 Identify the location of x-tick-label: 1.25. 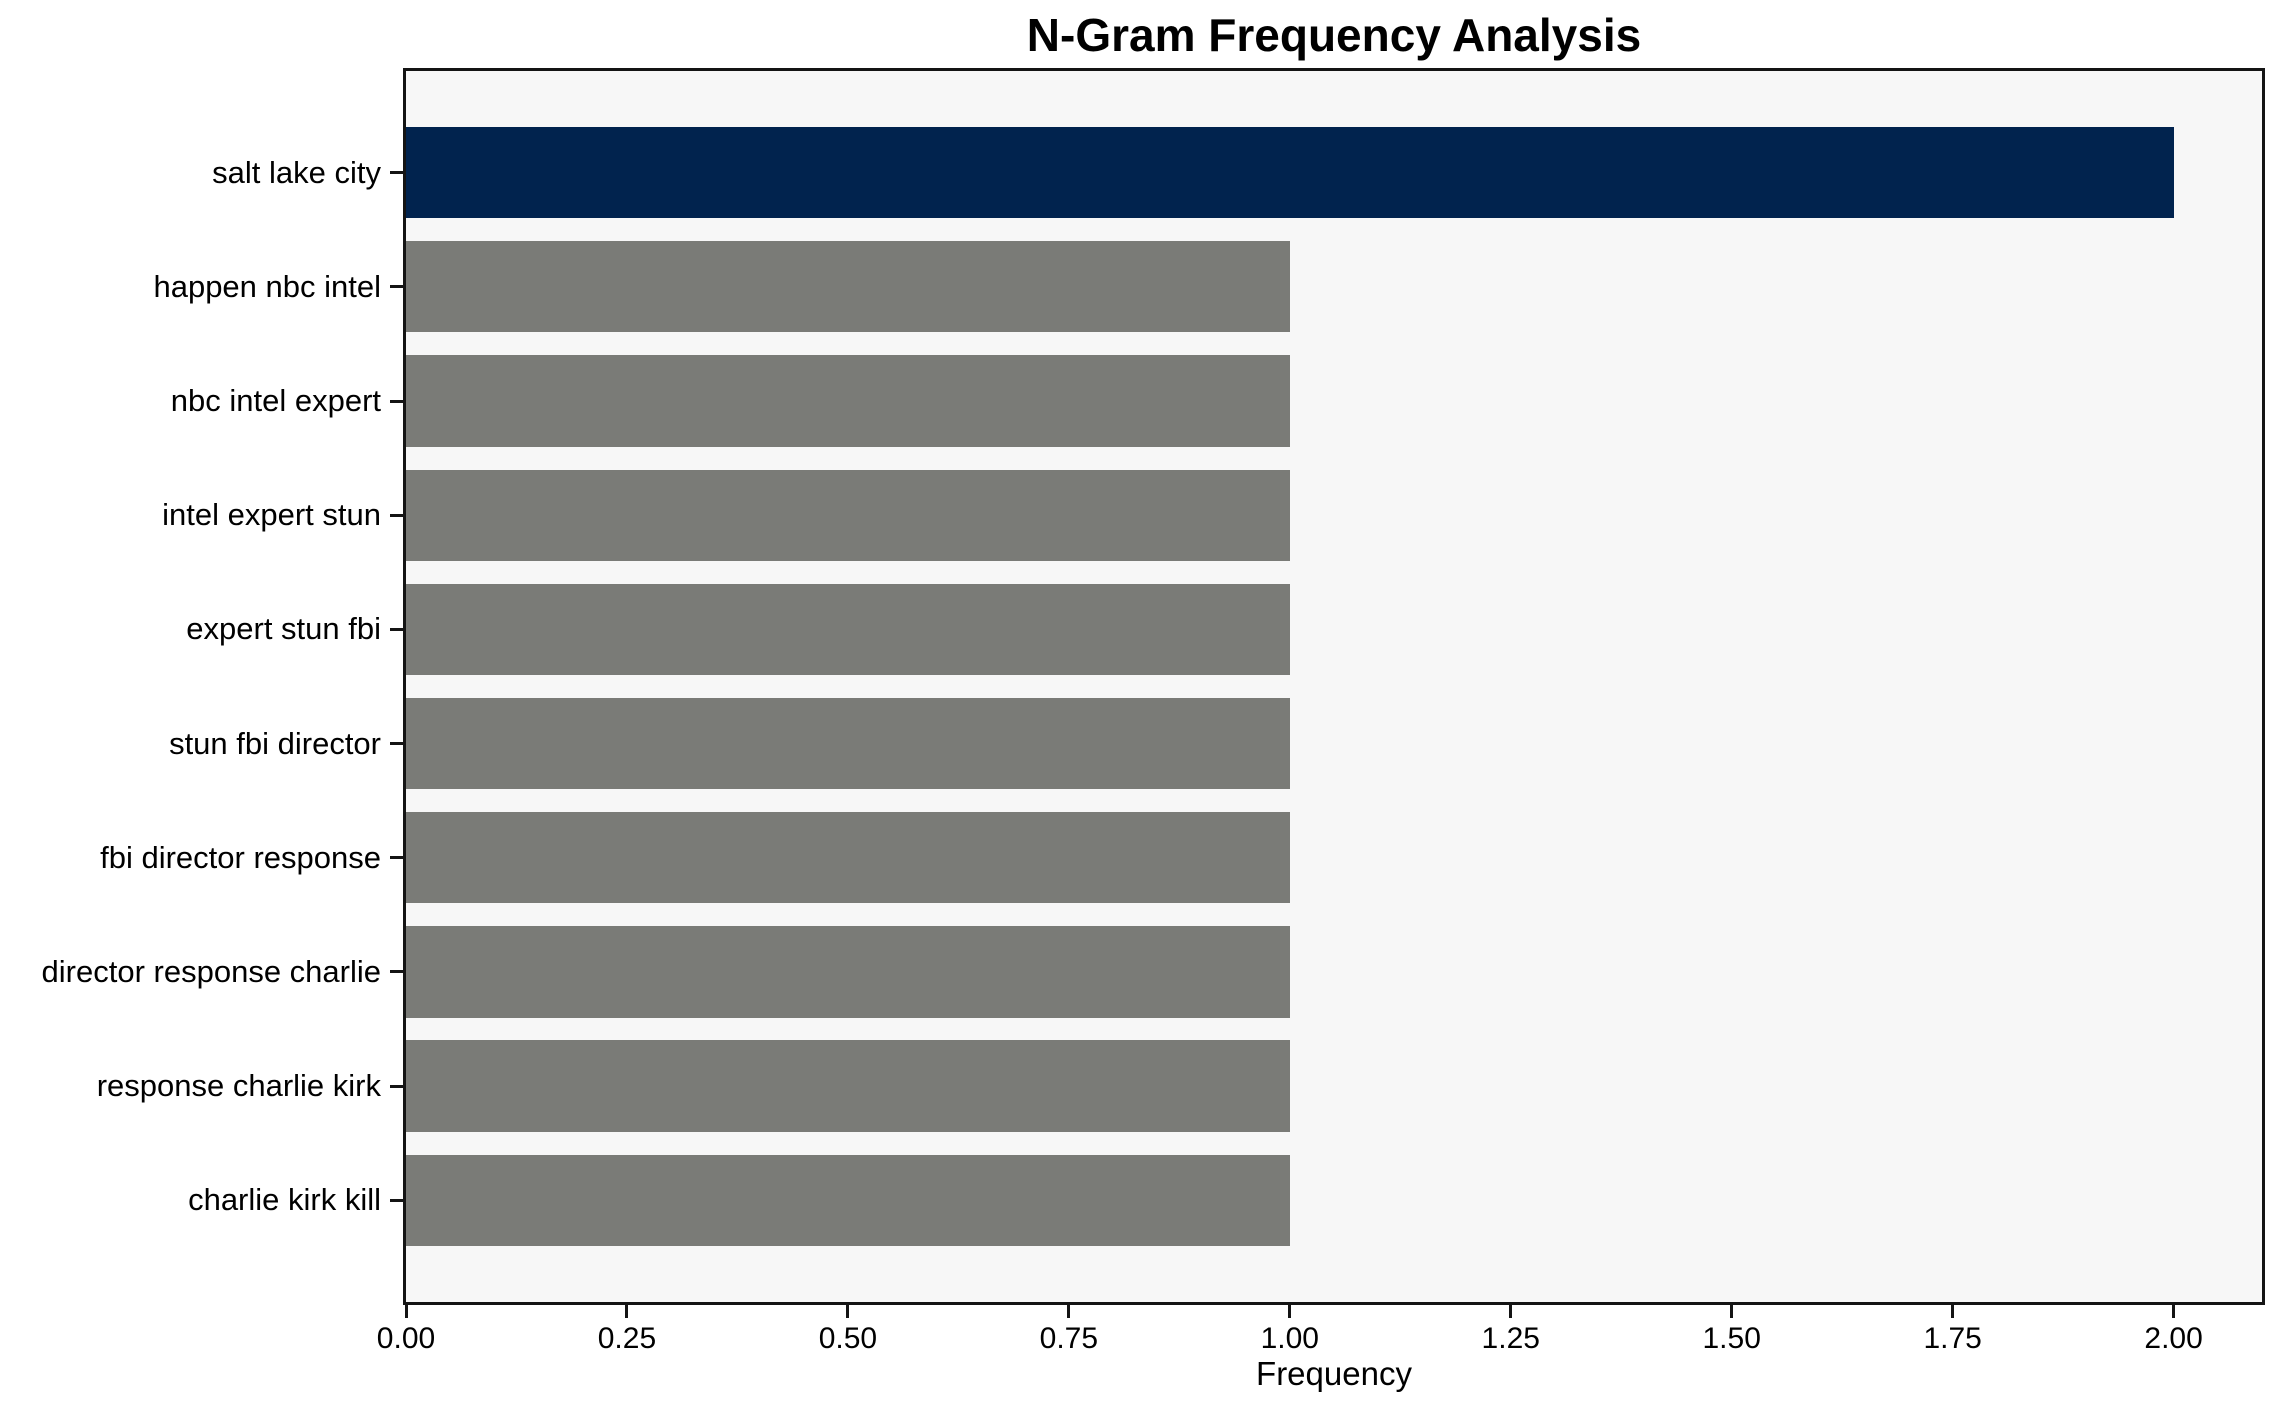
(1510, 1338).